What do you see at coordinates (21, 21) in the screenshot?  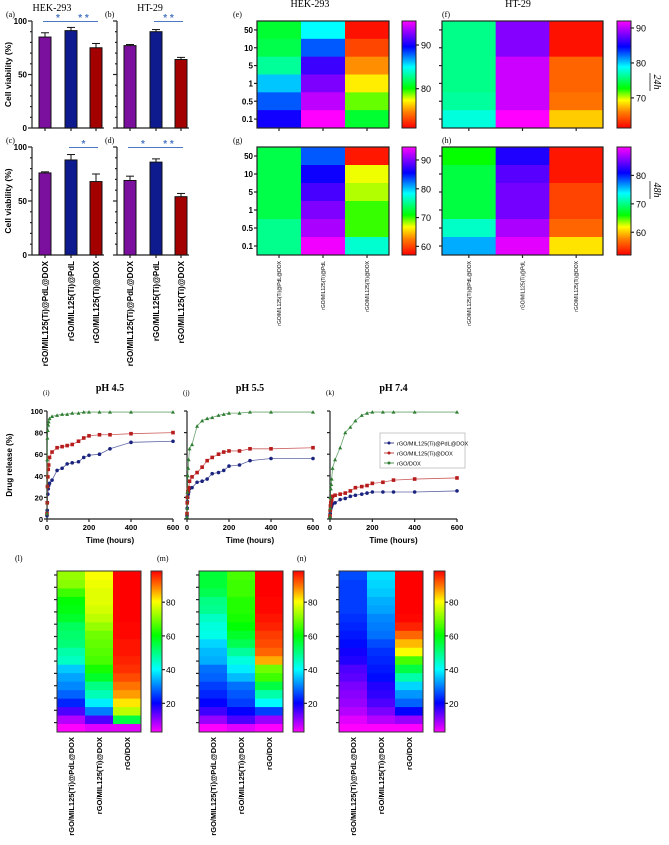 I see `y-tick-label: 100` at bounding box center [21, 21].